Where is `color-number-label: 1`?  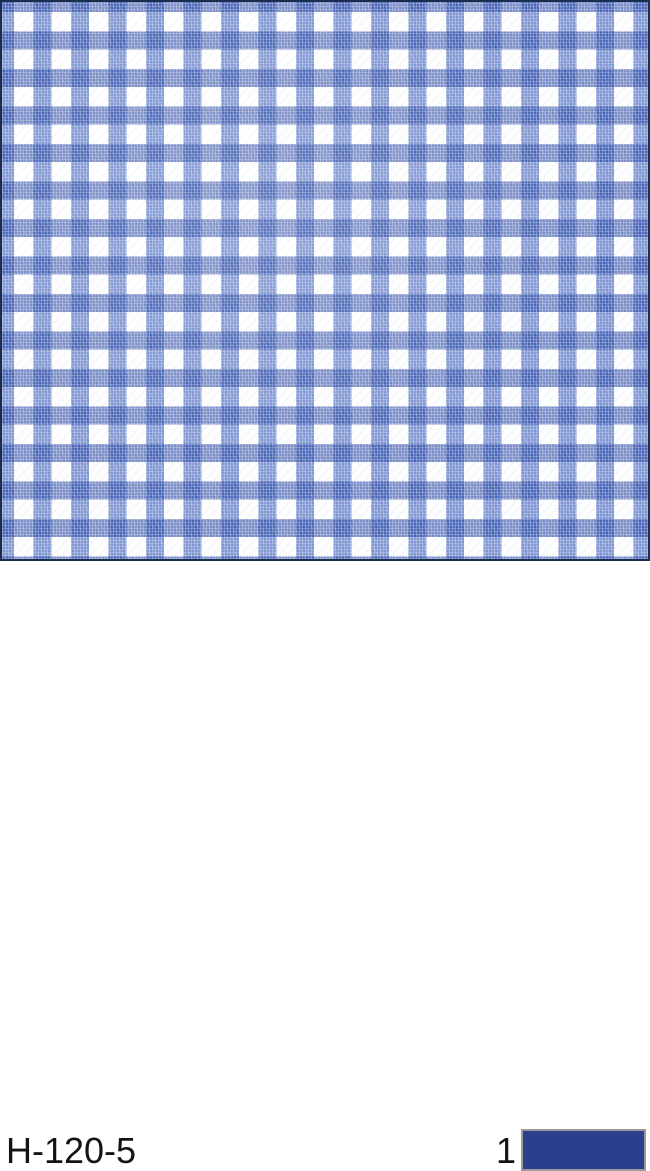 color-number-label: 1 is located at coordinates (505, 1150).